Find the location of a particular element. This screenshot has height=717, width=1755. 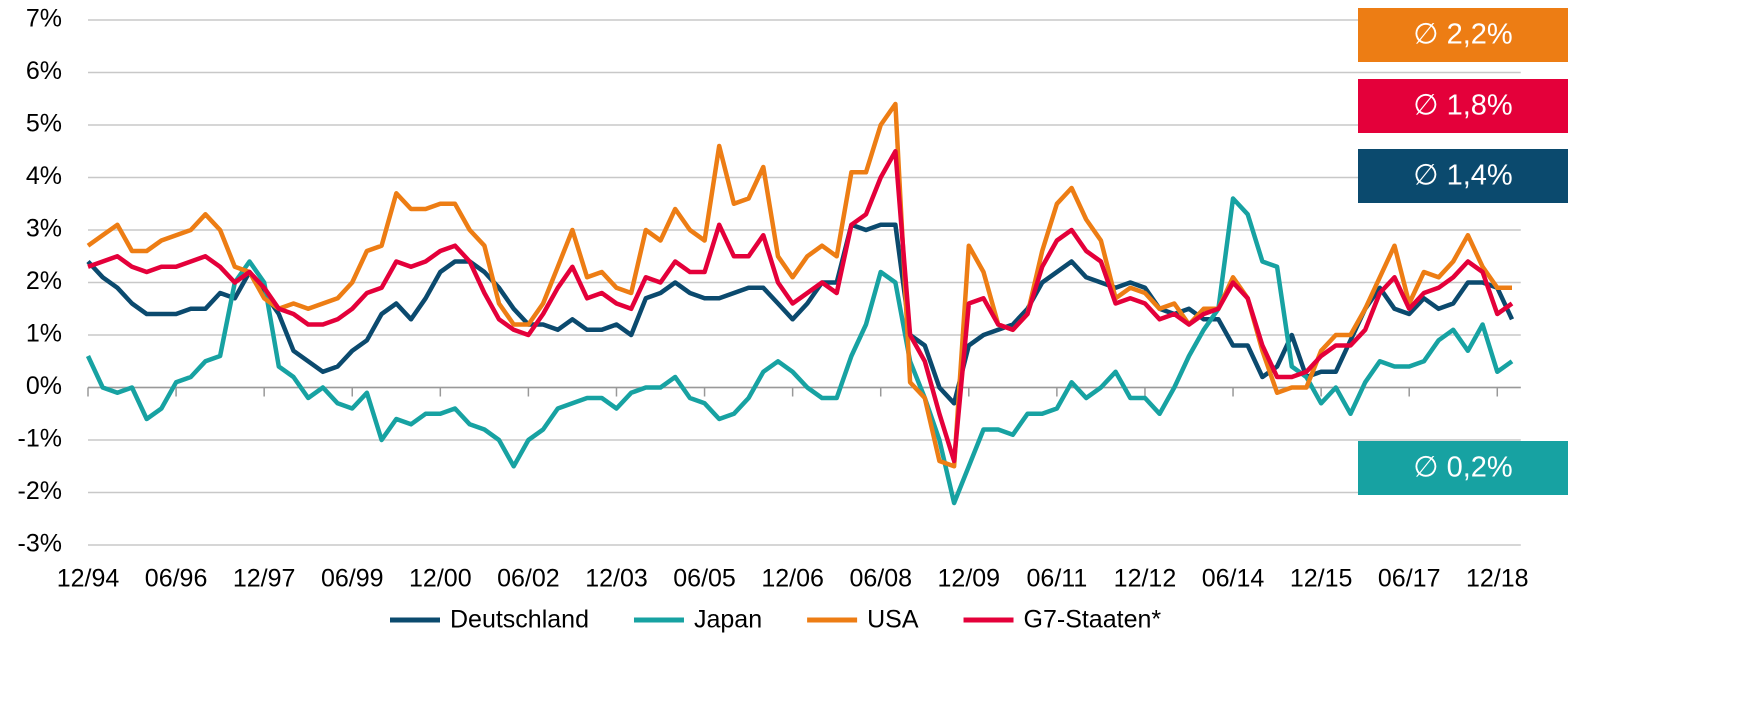

y-tick-label: -1% is located at coordinates (40, 439).